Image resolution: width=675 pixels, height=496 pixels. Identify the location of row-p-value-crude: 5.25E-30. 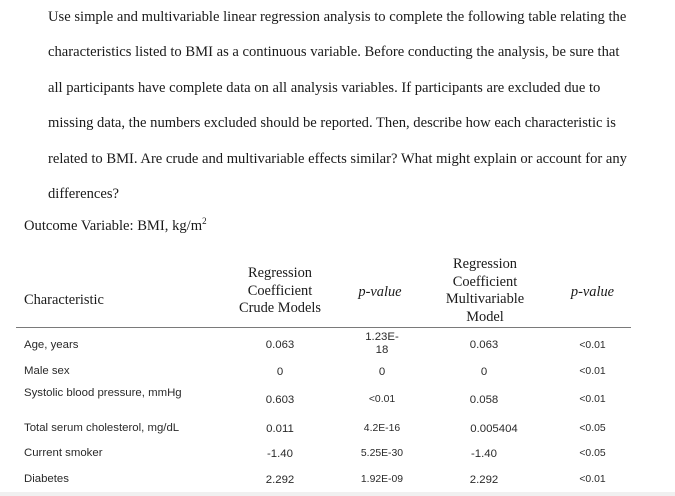
(382, 453).